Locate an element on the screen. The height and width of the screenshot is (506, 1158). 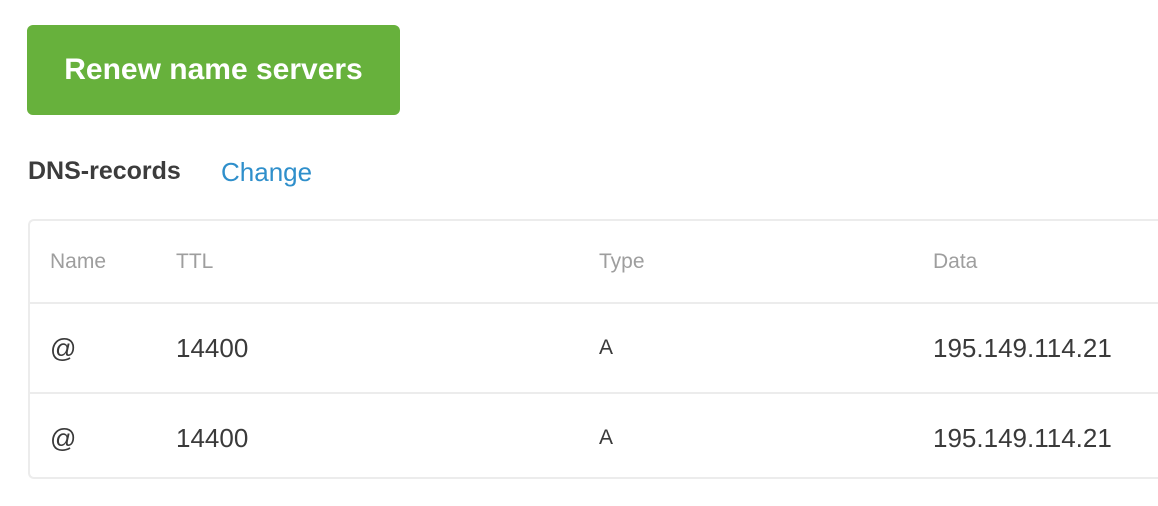
column-header-data: Data is located at coordinates (955, 261).